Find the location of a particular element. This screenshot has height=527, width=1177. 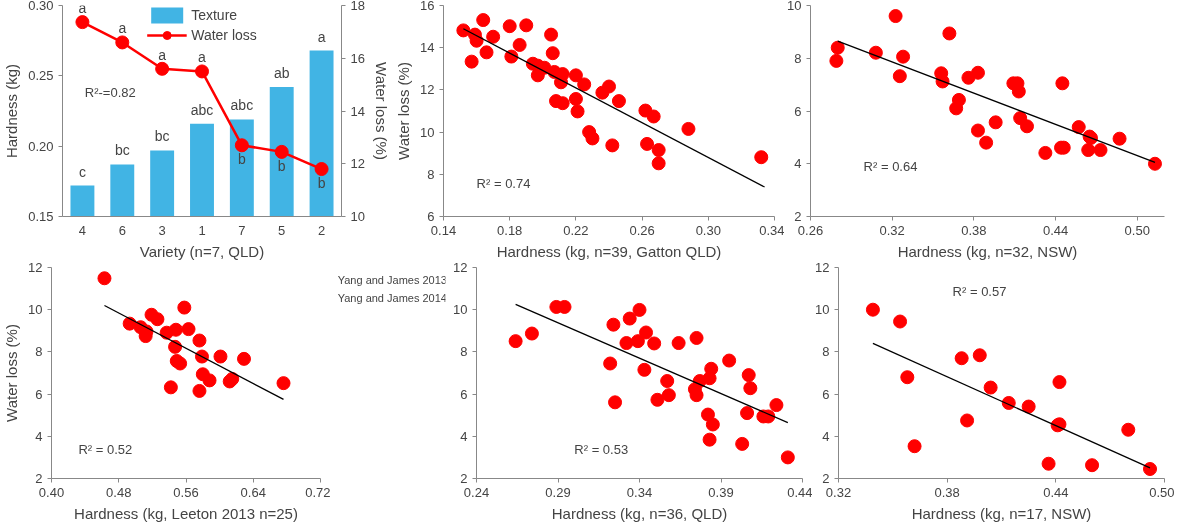

y2-tick-label: 18 is located at coordinates (357, 6).